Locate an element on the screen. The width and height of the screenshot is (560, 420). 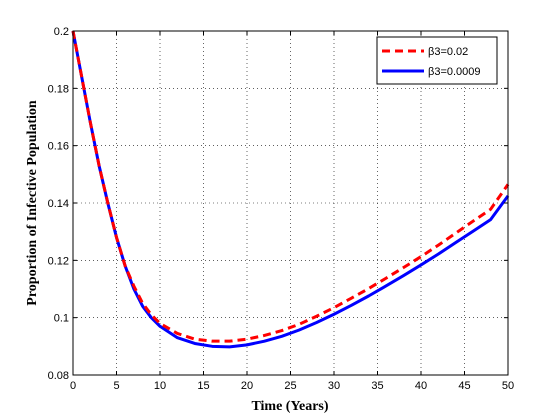
legend: β3=0.02 β3=0.0009 is located at coordinates (437, 60).